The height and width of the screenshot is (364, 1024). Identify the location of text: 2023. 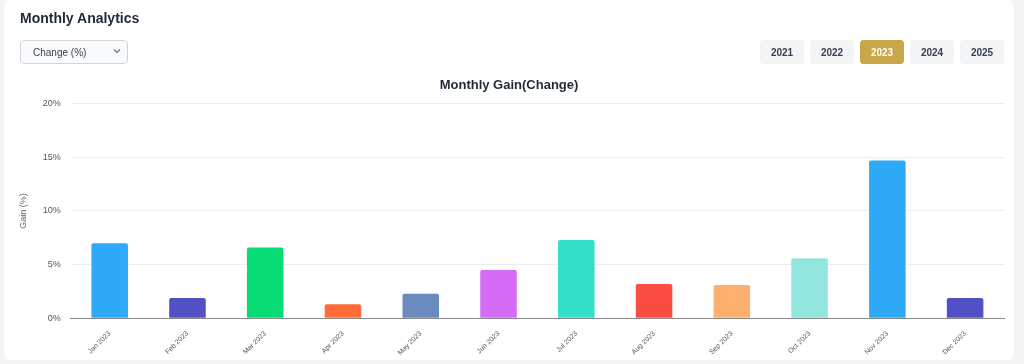
(882, 52).